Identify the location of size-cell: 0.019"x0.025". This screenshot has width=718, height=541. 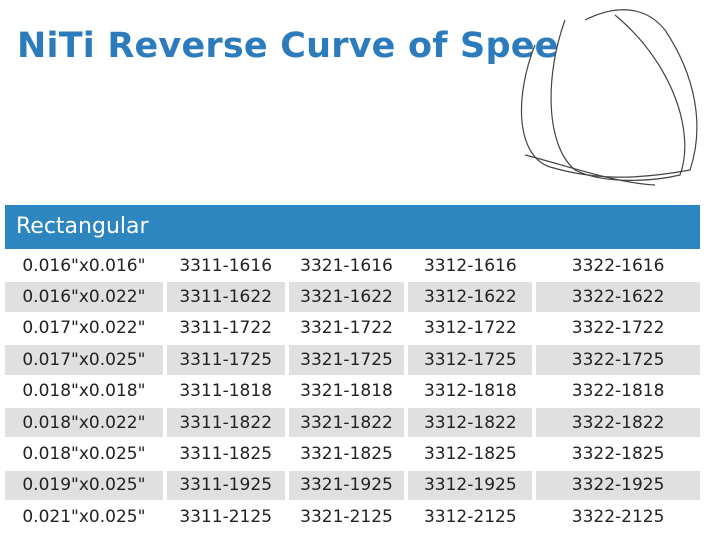
(84, 485).